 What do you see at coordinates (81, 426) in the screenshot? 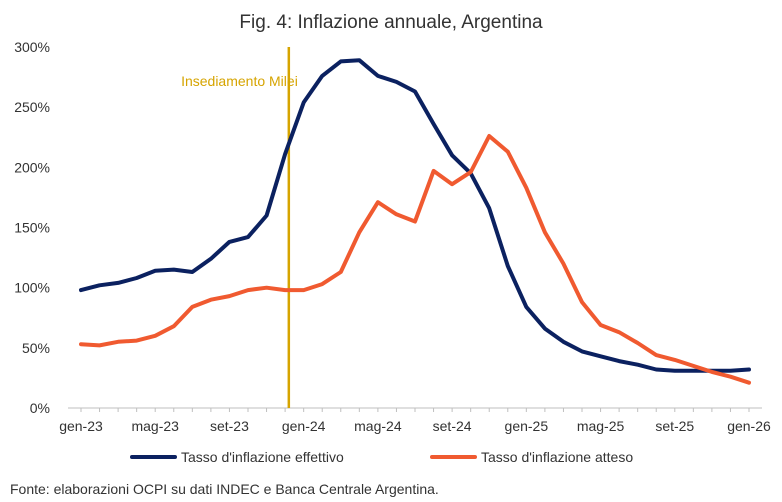
I see `x-tick-label: gen-23` at bounding box center [81, 426].